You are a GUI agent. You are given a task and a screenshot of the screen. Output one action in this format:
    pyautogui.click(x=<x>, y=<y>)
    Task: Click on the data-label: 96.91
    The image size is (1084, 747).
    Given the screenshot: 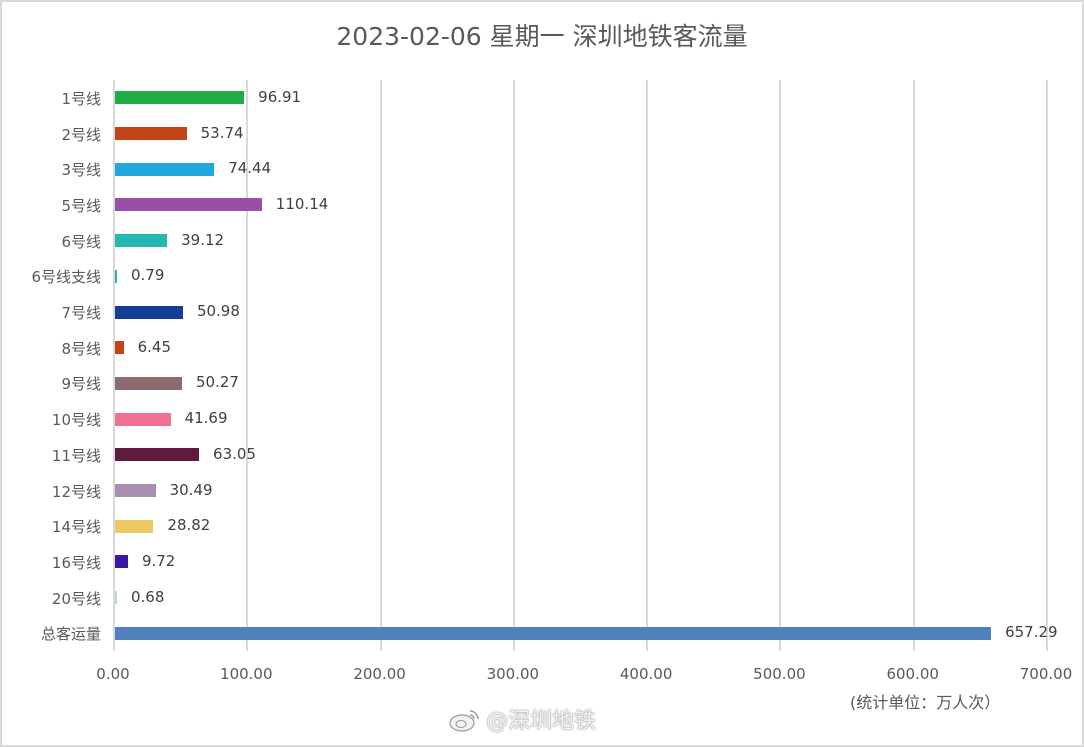 What is the action you would take?
    pyautogui.click(x=280, y=96)
    